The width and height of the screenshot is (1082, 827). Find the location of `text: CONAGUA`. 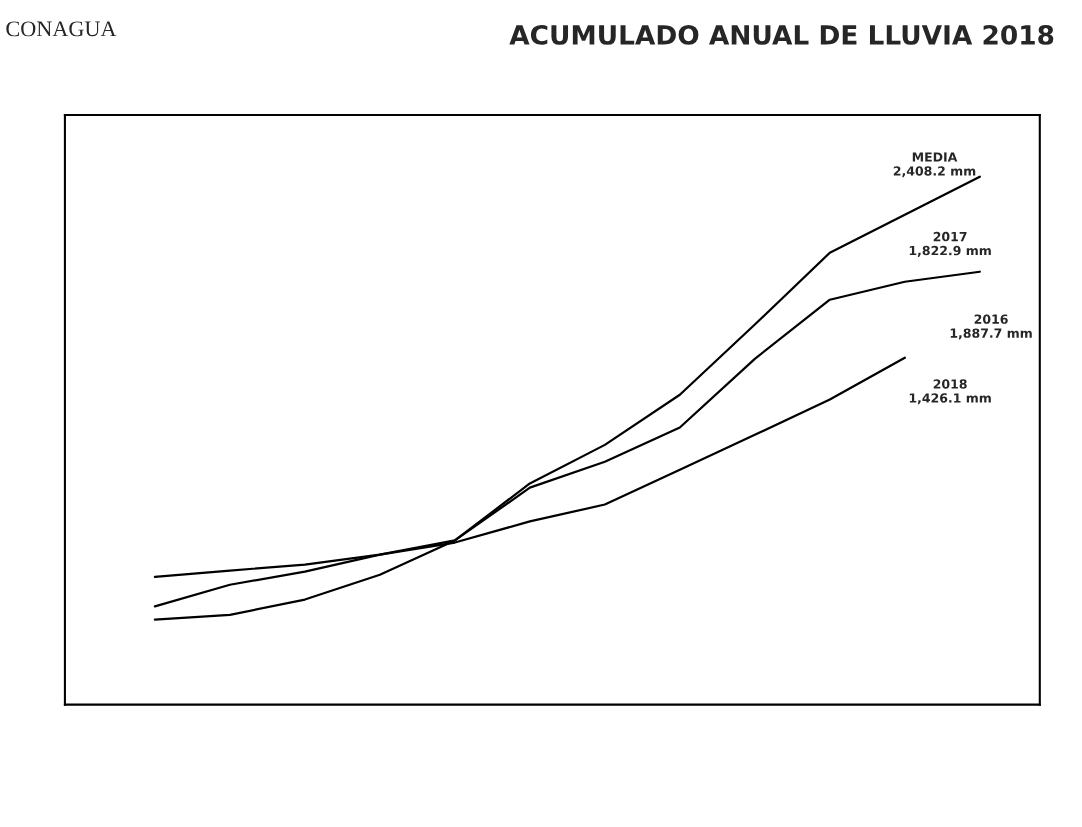

text: CONAGUA is located at coordinates (61, 29).